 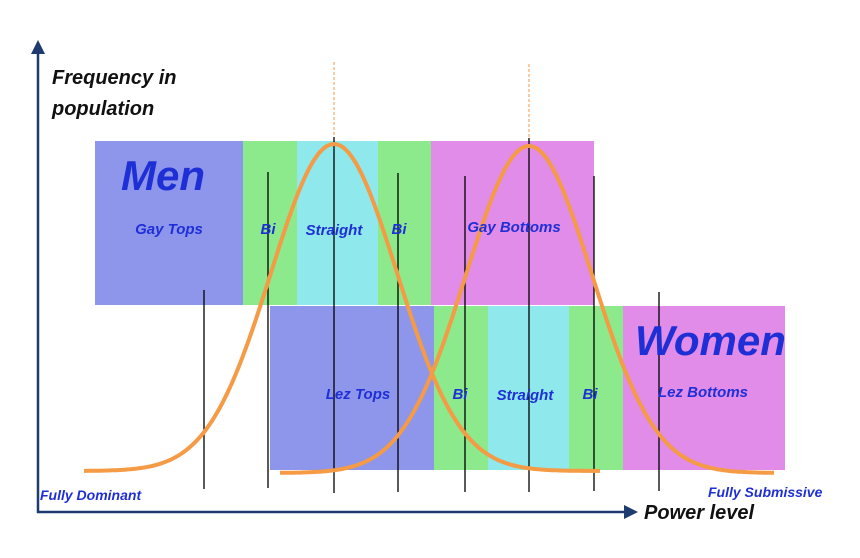 I want to click on y-axis-title-line1: Frequency in, so click(x=114, y=78).